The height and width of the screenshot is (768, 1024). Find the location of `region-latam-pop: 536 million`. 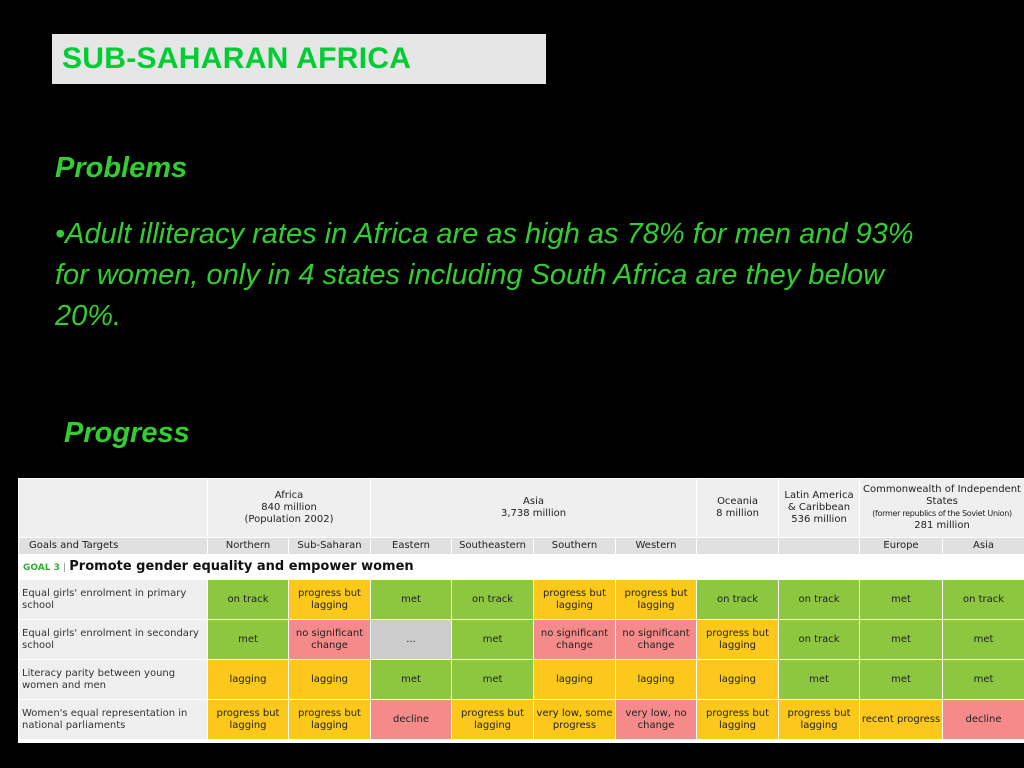

region-latam-pop: 536 million is located at coordinates (819, 519).